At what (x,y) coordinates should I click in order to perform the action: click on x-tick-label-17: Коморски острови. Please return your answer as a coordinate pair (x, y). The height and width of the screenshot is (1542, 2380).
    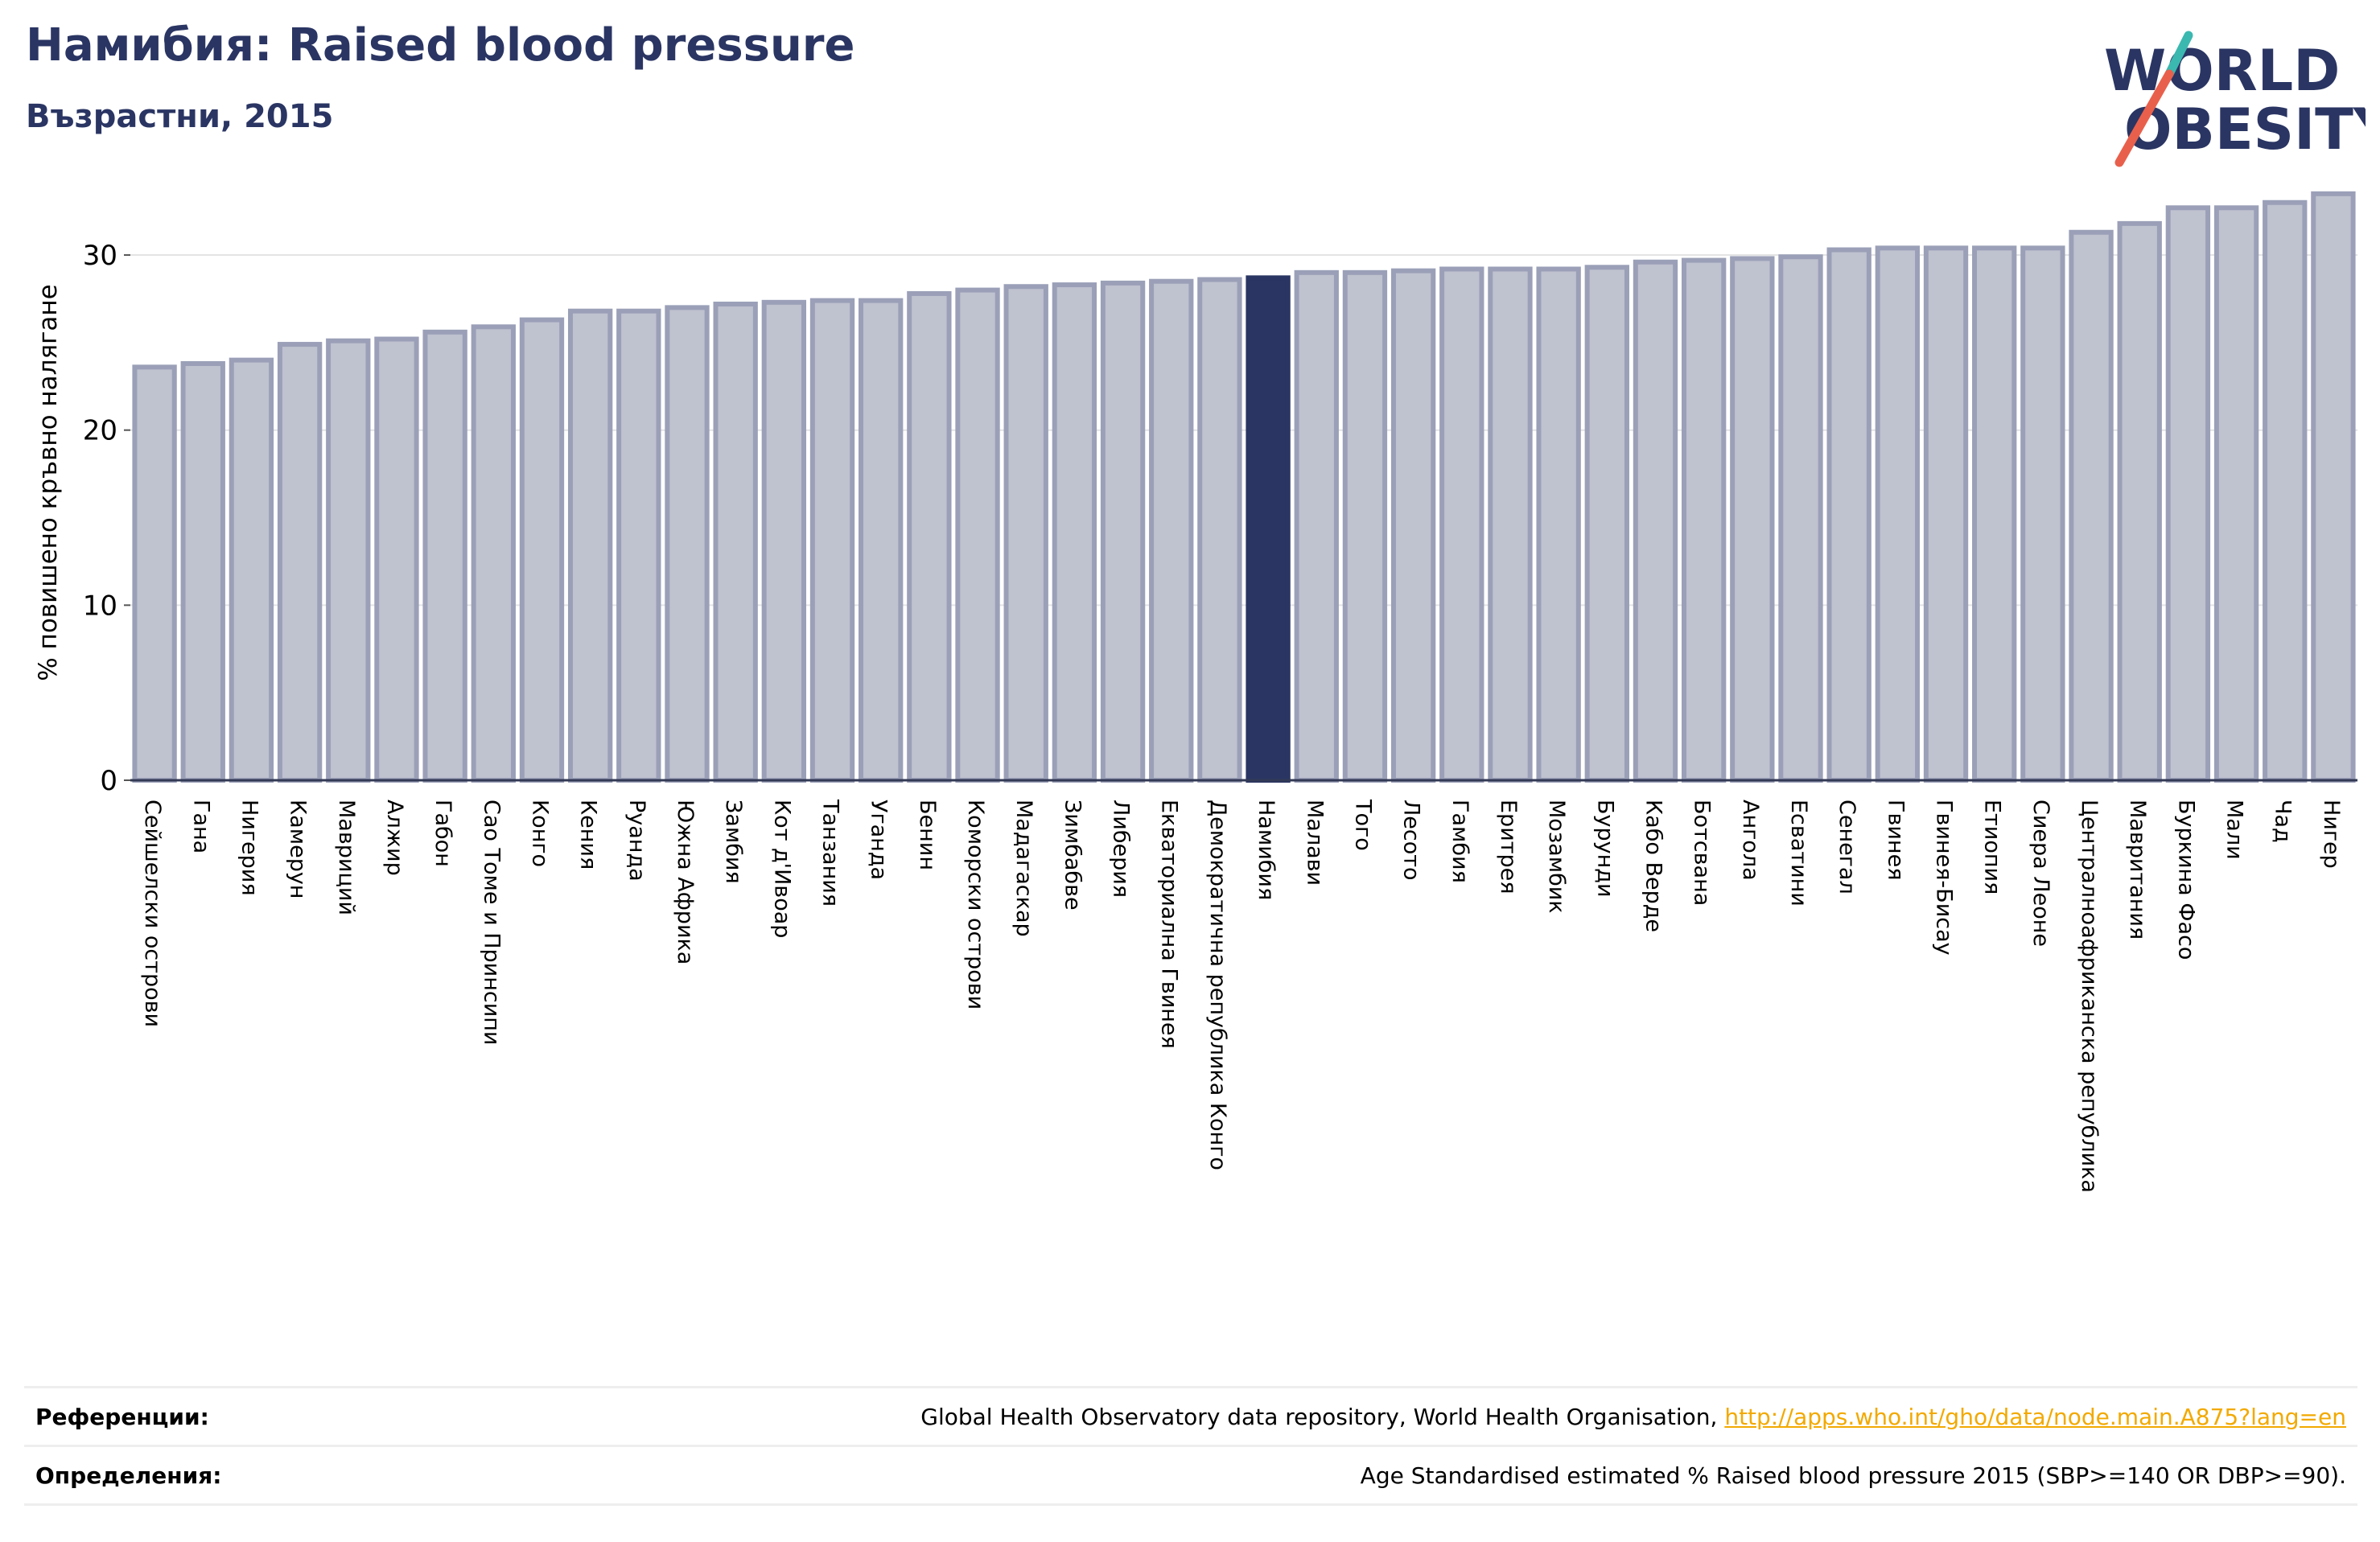
    Looking at the image, I should click on (975, 904).